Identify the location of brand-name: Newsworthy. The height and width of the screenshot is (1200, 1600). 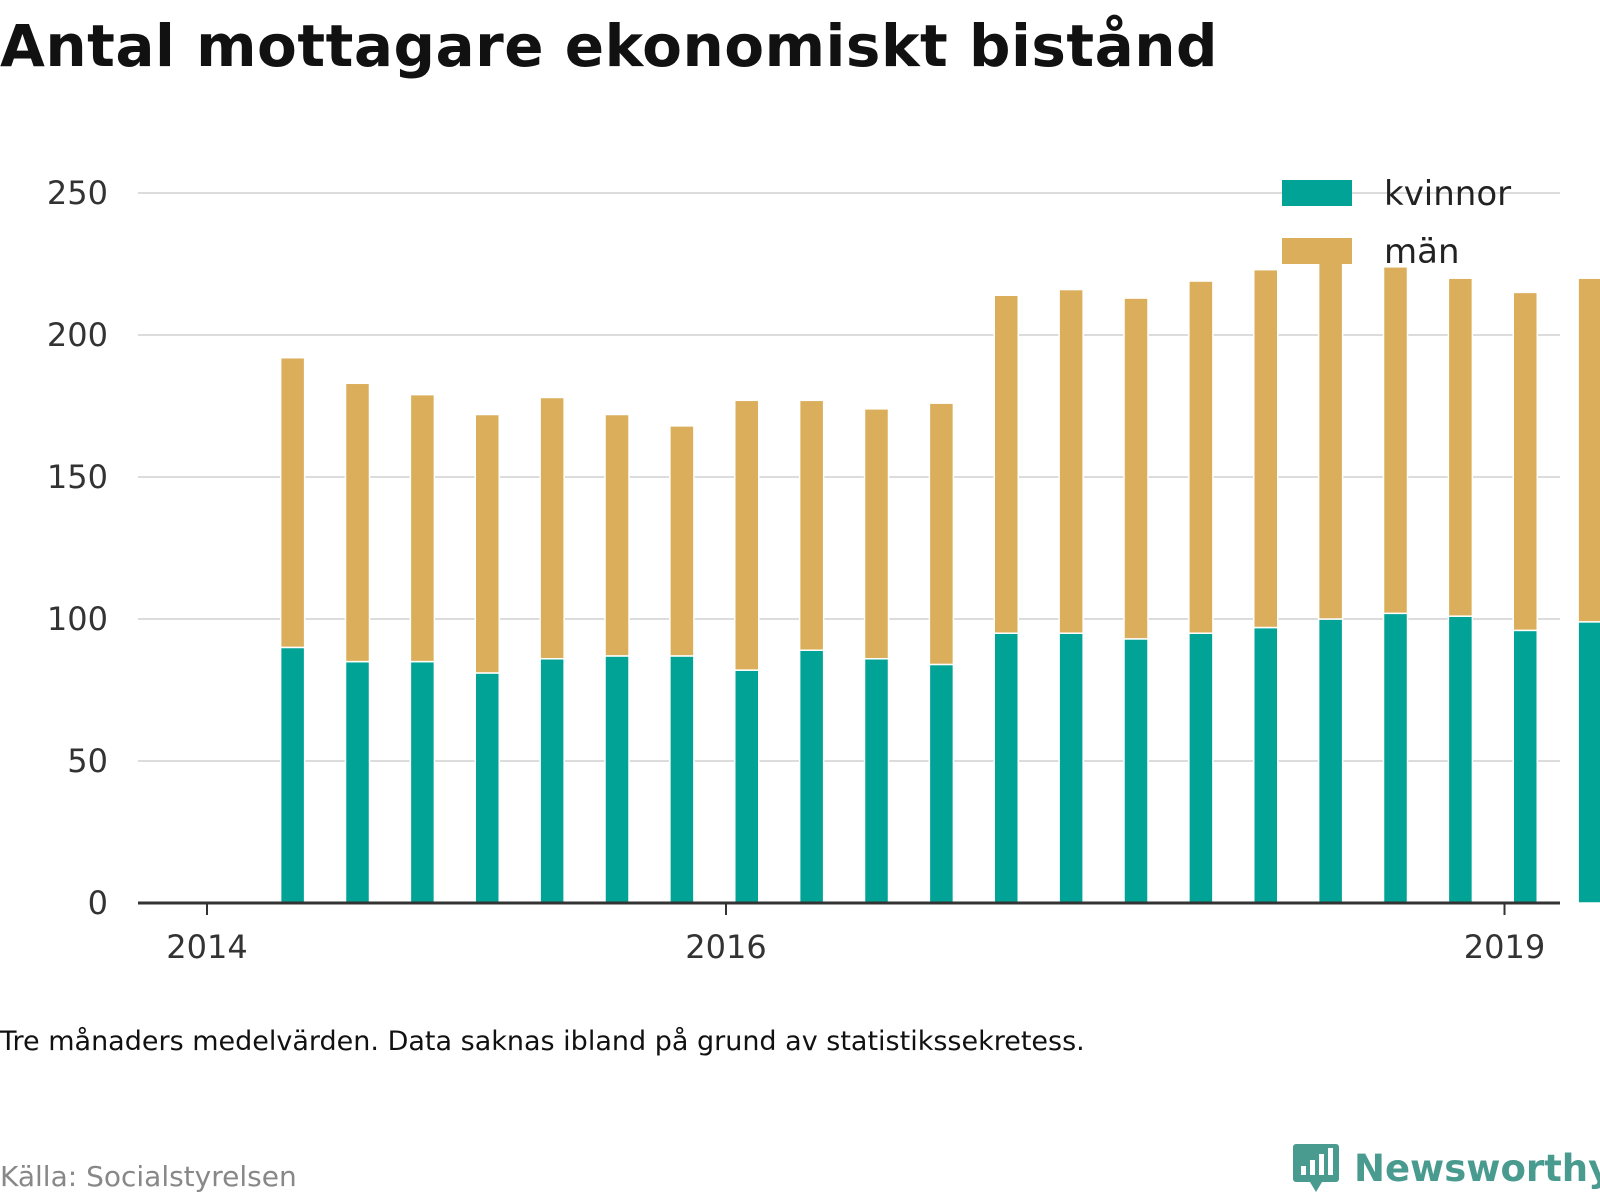
(1477, 1168).